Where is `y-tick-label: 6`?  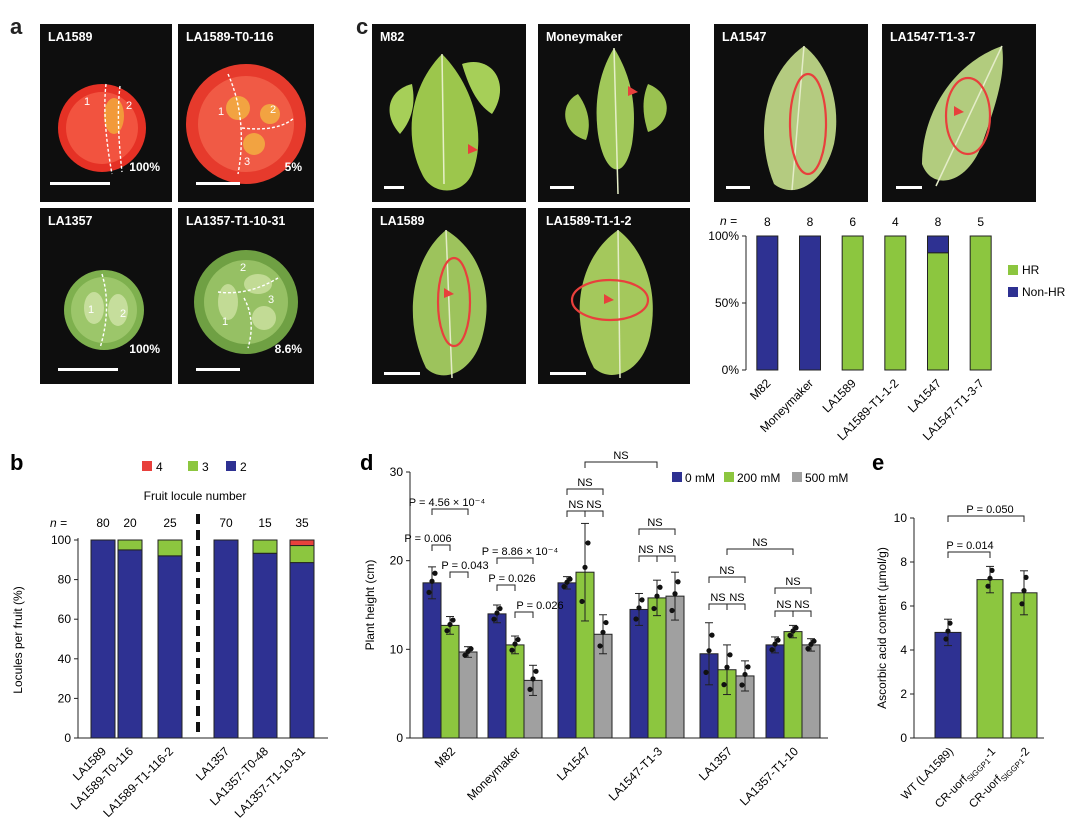 y-tick-label: 6 is located at coordinates (903, 606).